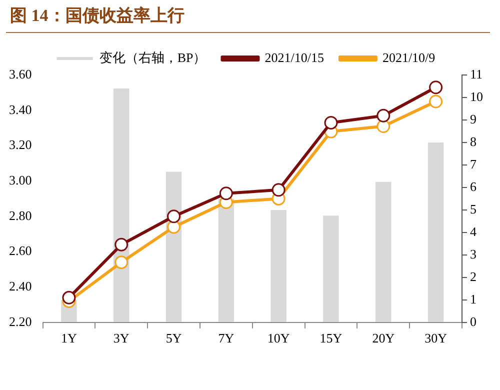 Image resolution: width=500 pixels, height=390 pixels. Describe the element at coordinates (20, 180) in the screenshot. I see `y-tick-label: 3.00` at that location.